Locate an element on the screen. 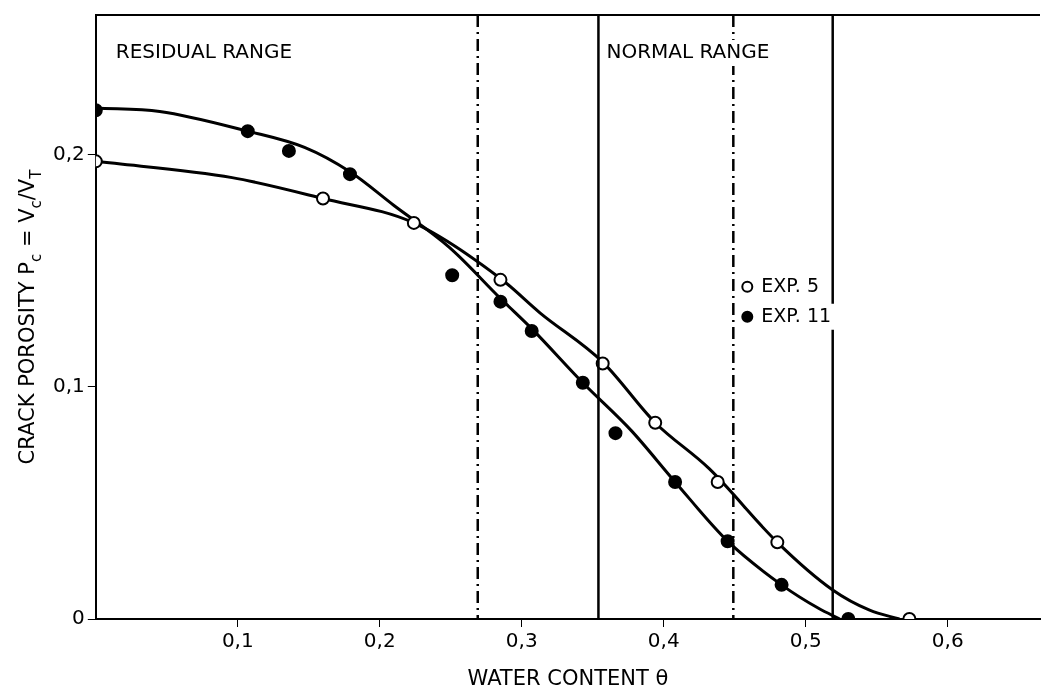 This screenshot has height=697, width=1048. x-axis-title: WATER CONTENT θ is located at coordinates (568, 678).